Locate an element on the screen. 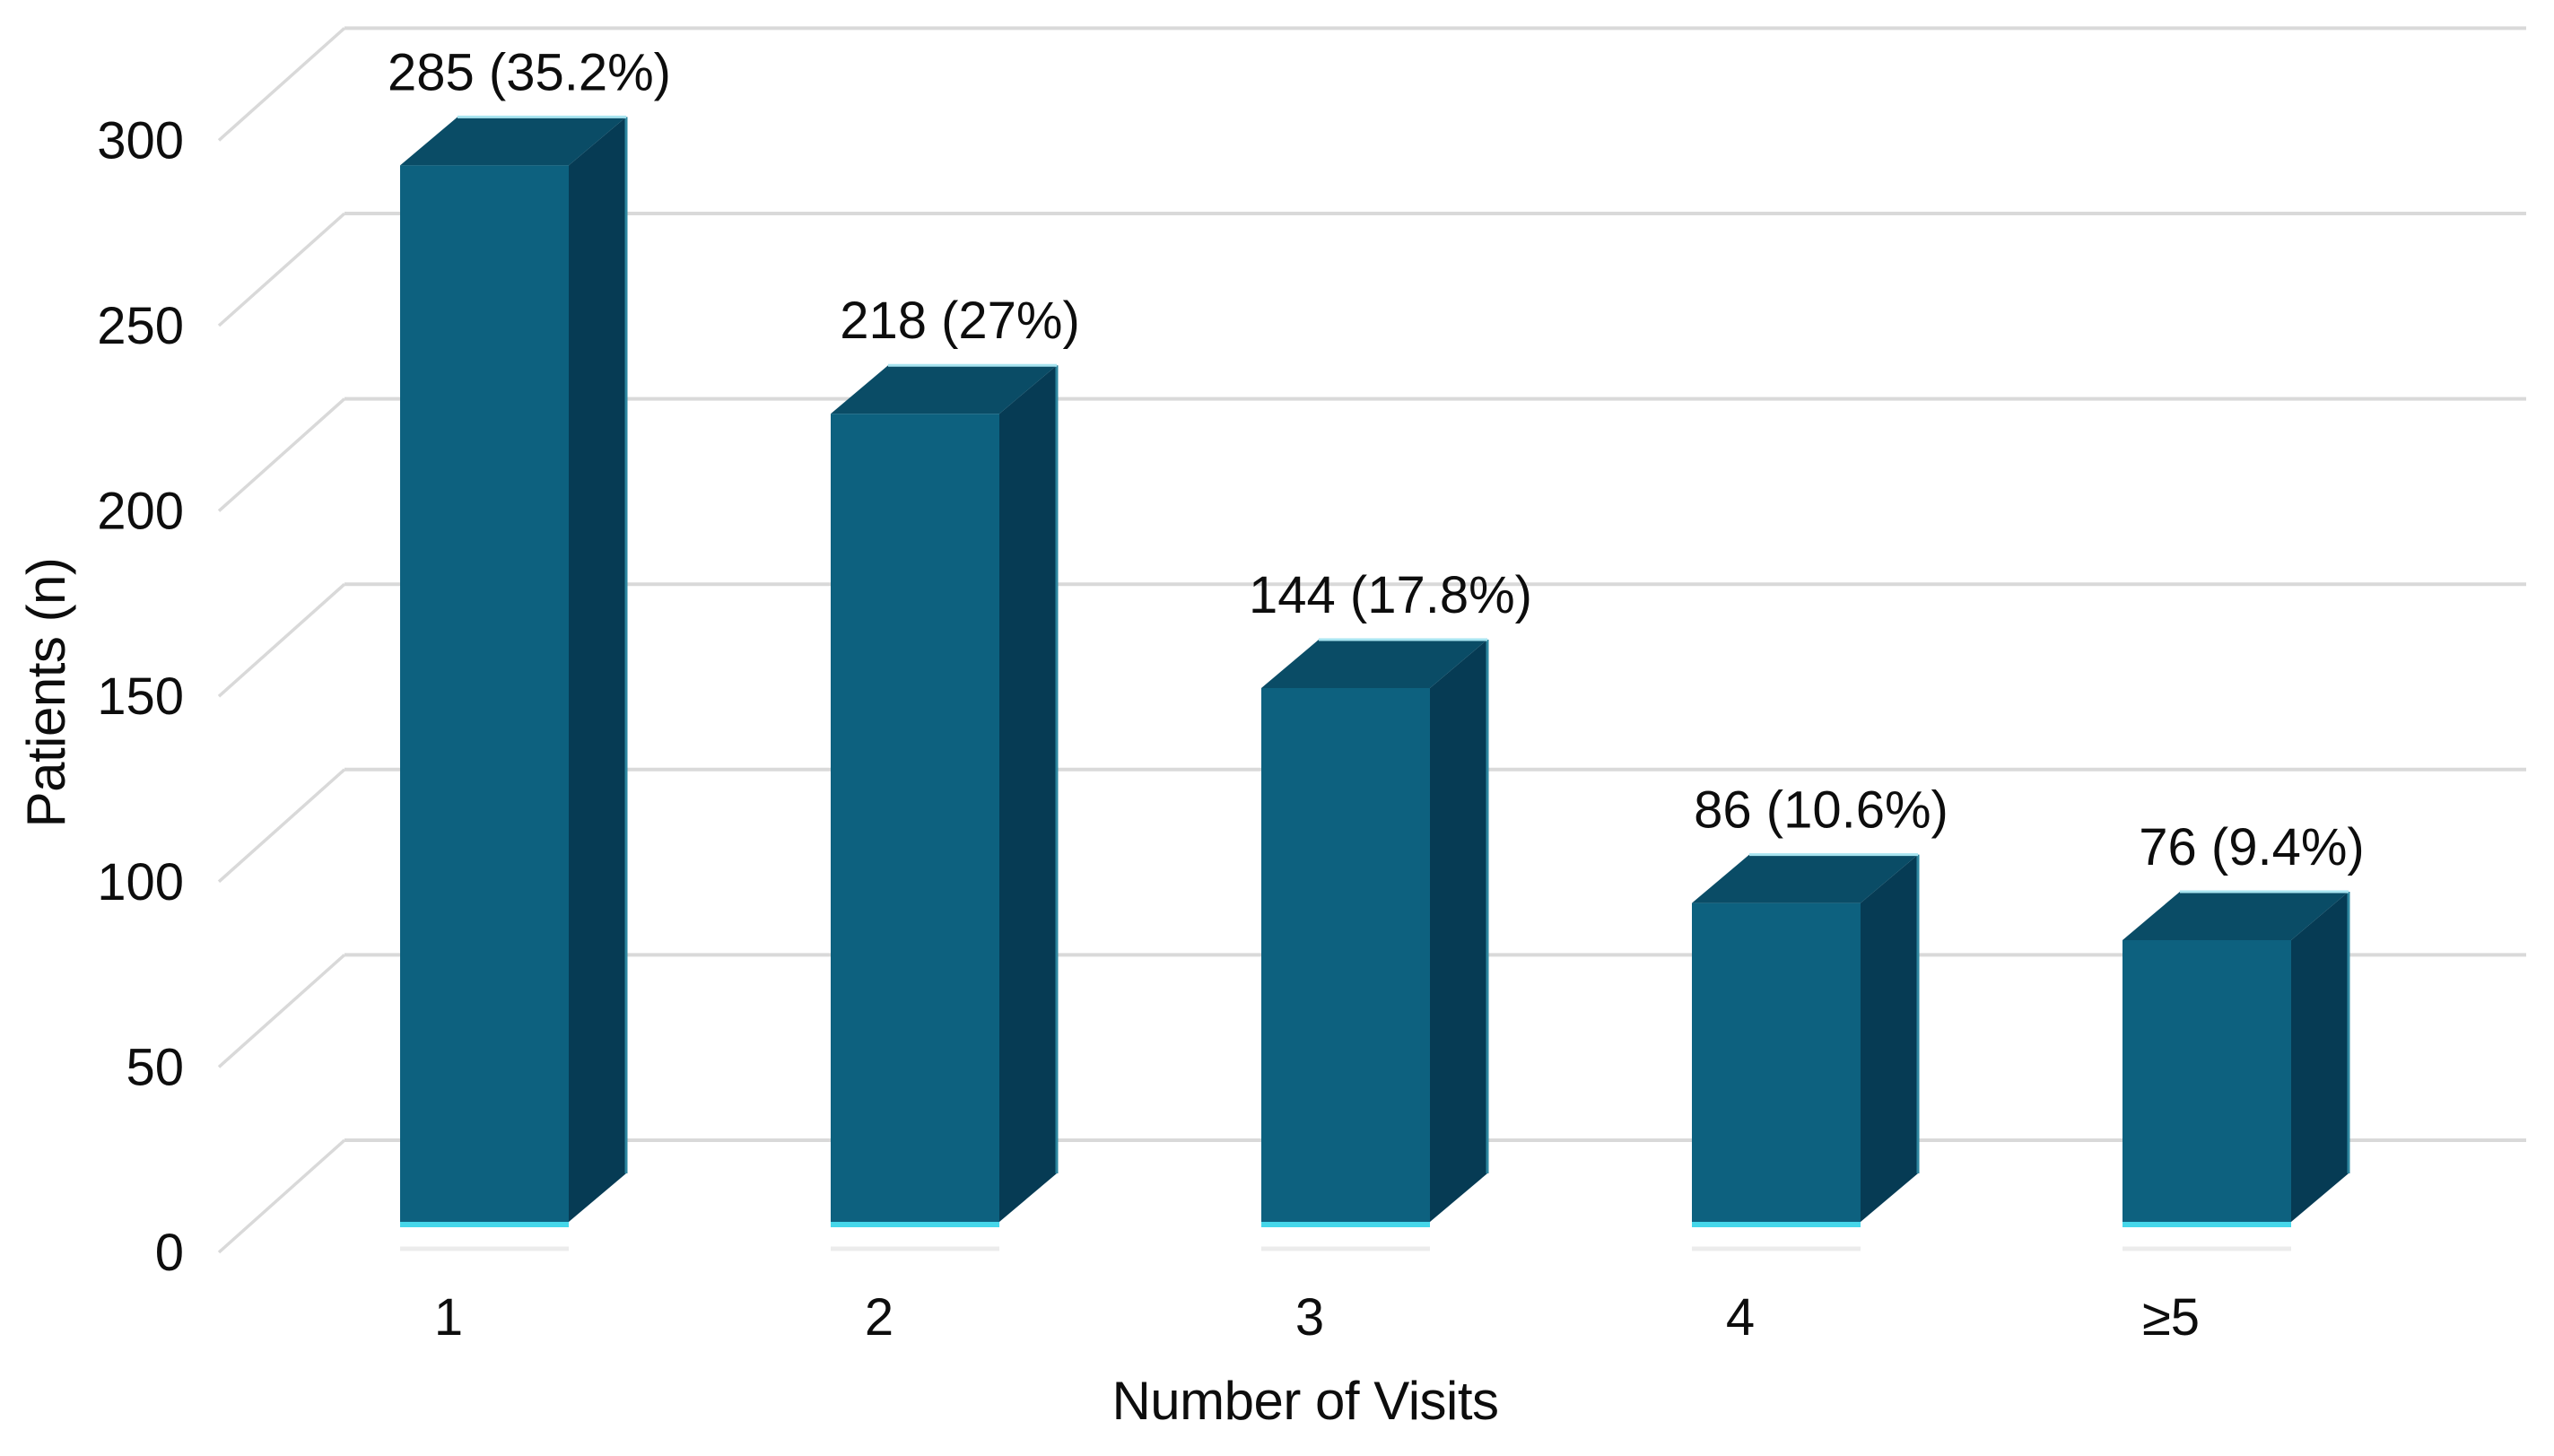 The width and height of the screenshot is (2554, 1456). y-tick-label: 200 is located at coordinates (141, 512).